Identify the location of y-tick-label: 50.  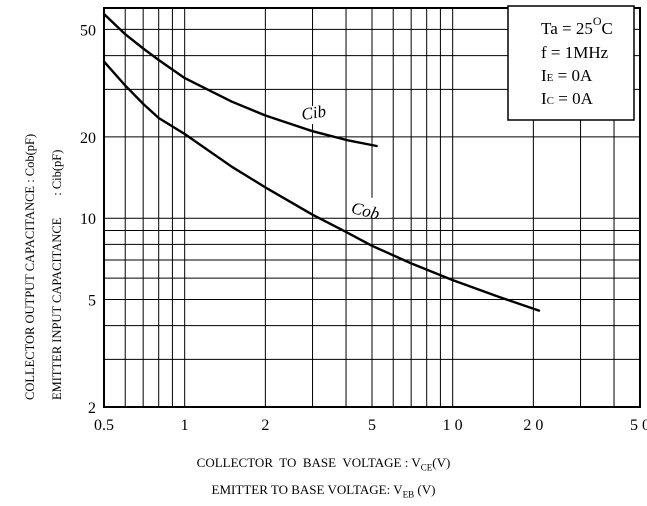
(88, 30).